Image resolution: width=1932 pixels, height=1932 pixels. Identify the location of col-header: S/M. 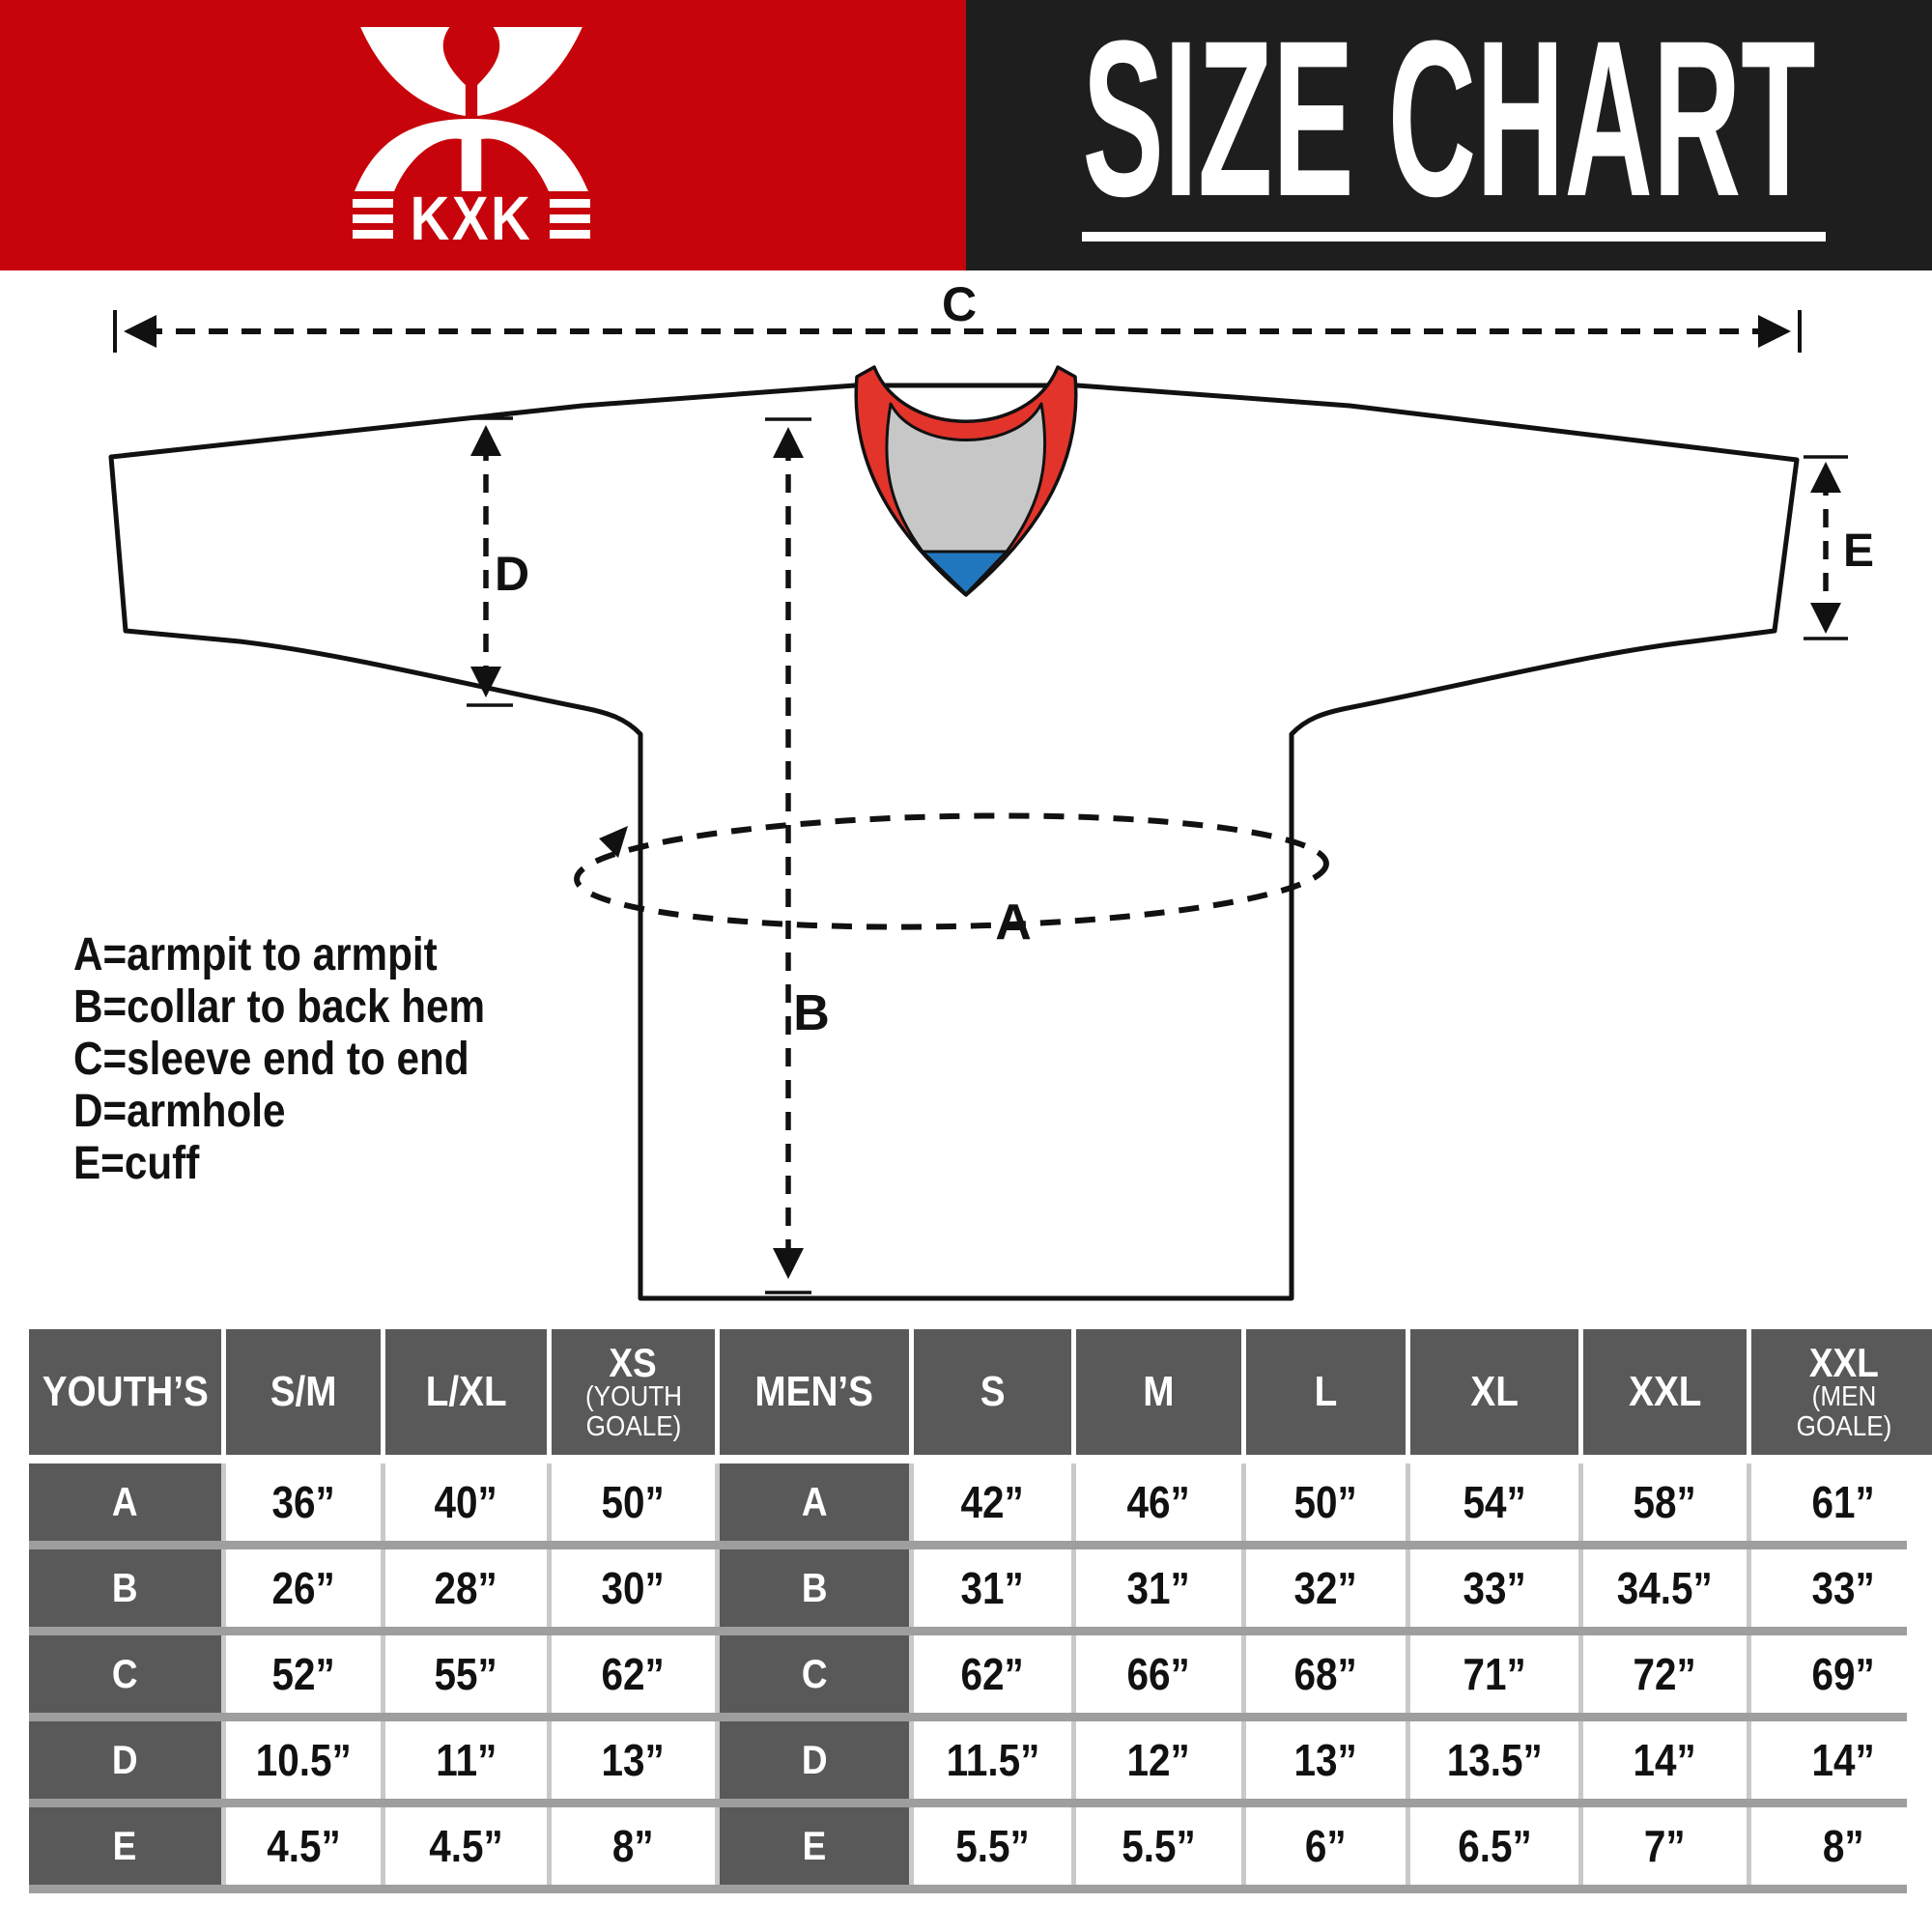
(303, 1392).